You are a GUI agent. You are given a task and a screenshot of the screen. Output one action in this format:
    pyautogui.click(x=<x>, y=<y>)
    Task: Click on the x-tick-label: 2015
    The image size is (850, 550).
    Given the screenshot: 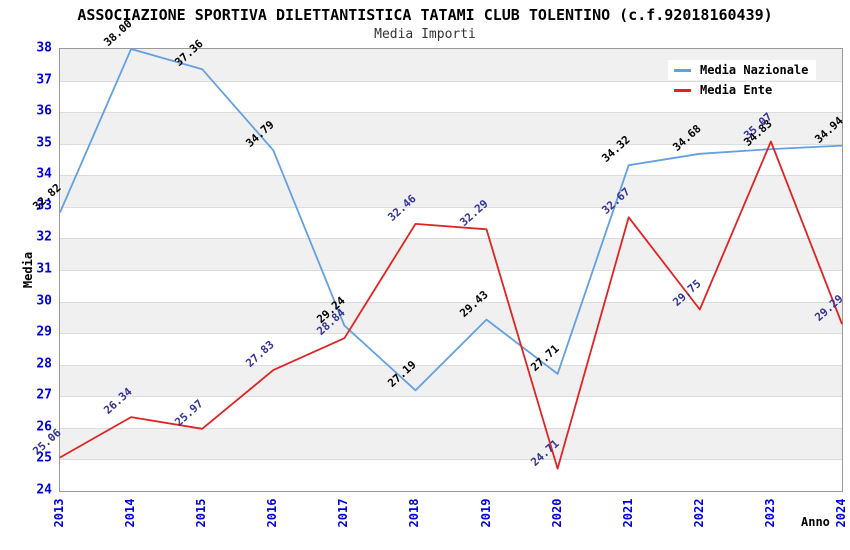 What is the action you would take?
    pyautogui.click(x=201, y=513)
    